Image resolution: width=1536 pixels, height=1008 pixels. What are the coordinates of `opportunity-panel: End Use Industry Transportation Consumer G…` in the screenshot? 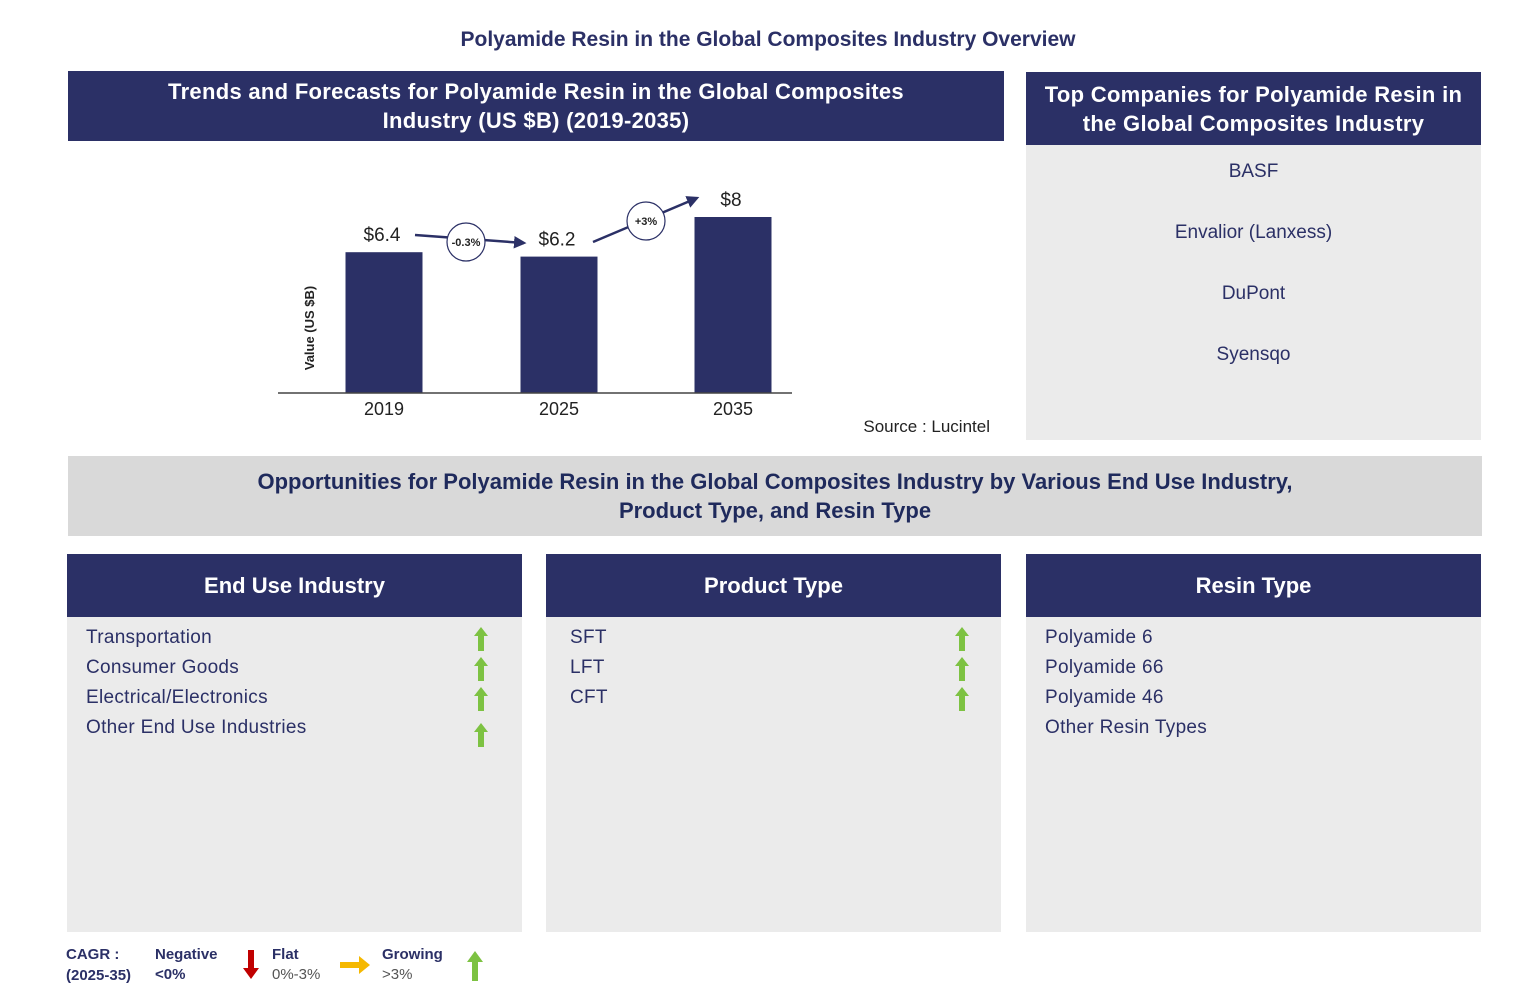 It's located at (294, 743).